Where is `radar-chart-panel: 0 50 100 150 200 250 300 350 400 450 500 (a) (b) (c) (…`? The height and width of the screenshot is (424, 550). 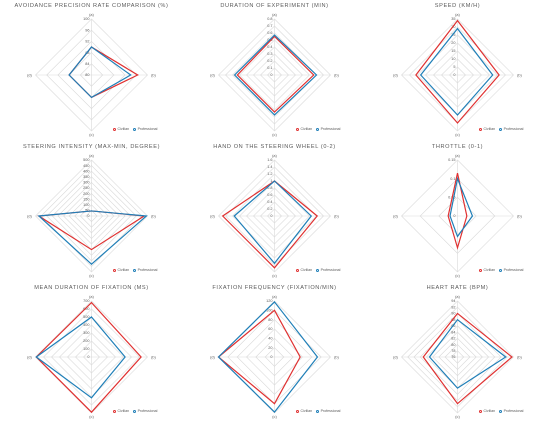
radar-chart-panel: 0 50 100 150 200 250 300 350 400 450 500 (a) (b) (c) (… is located at coordinates (91, 211).